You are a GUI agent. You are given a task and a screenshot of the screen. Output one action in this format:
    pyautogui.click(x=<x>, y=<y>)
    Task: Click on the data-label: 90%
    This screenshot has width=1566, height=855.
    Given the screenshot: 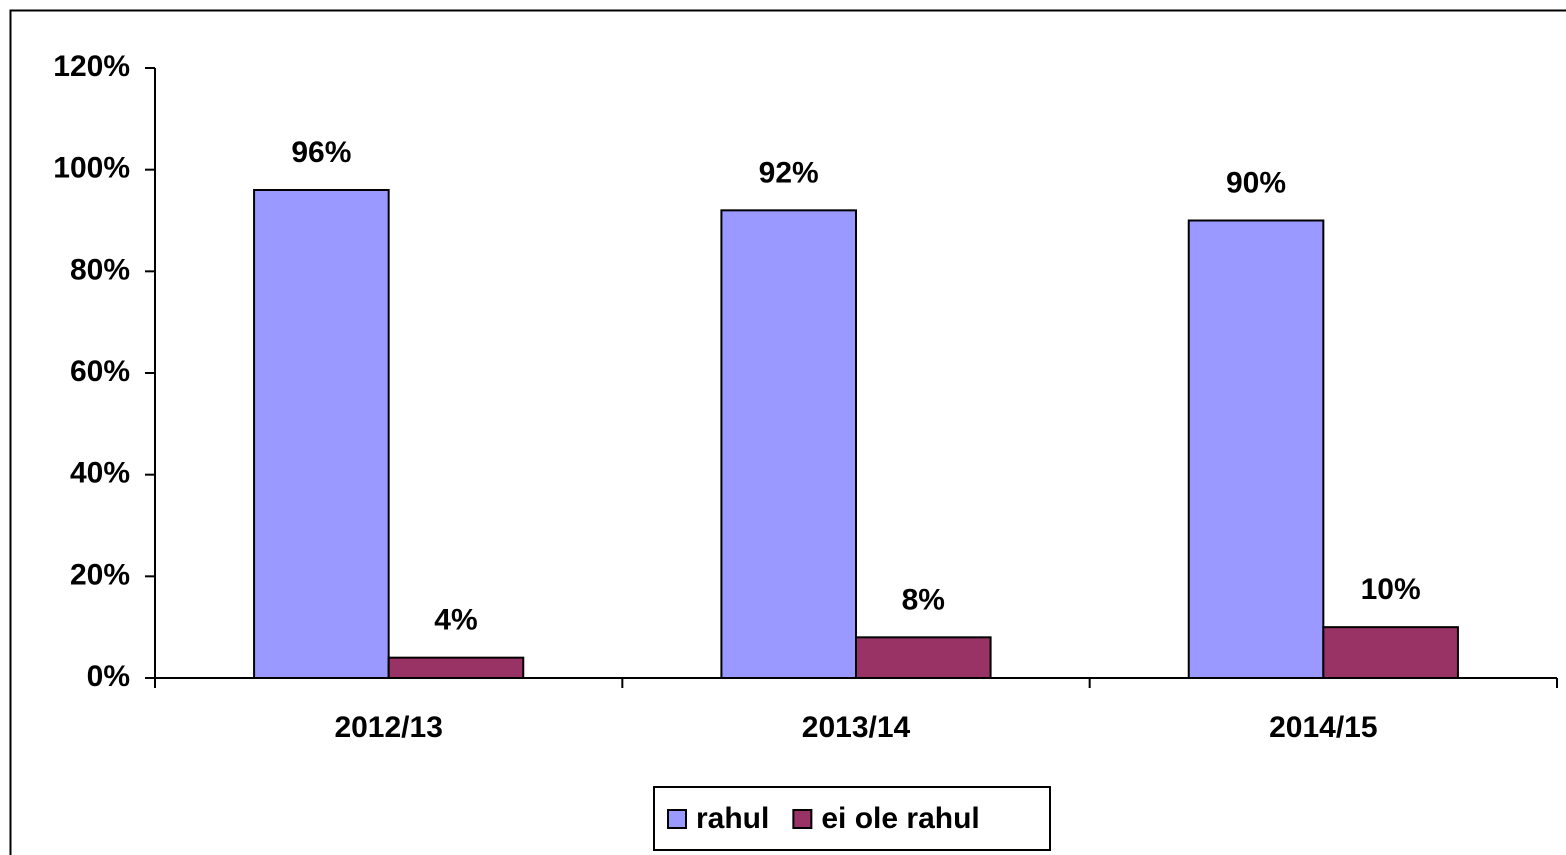 What is the action you would take?
    pyautogui.click(x=1256, y=182)
    